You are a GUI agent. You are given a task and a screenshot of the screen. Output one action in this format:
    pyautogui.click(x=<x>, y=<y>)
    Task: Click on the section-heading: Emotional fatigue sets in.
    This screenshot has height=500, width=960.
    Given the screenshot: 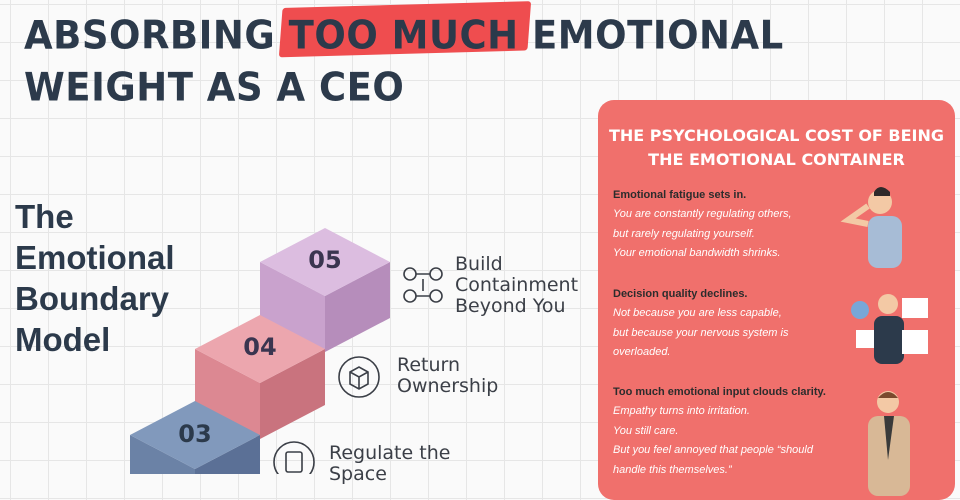 What is the action you would take?
    pyautogui.click(x=680, y=195)
    